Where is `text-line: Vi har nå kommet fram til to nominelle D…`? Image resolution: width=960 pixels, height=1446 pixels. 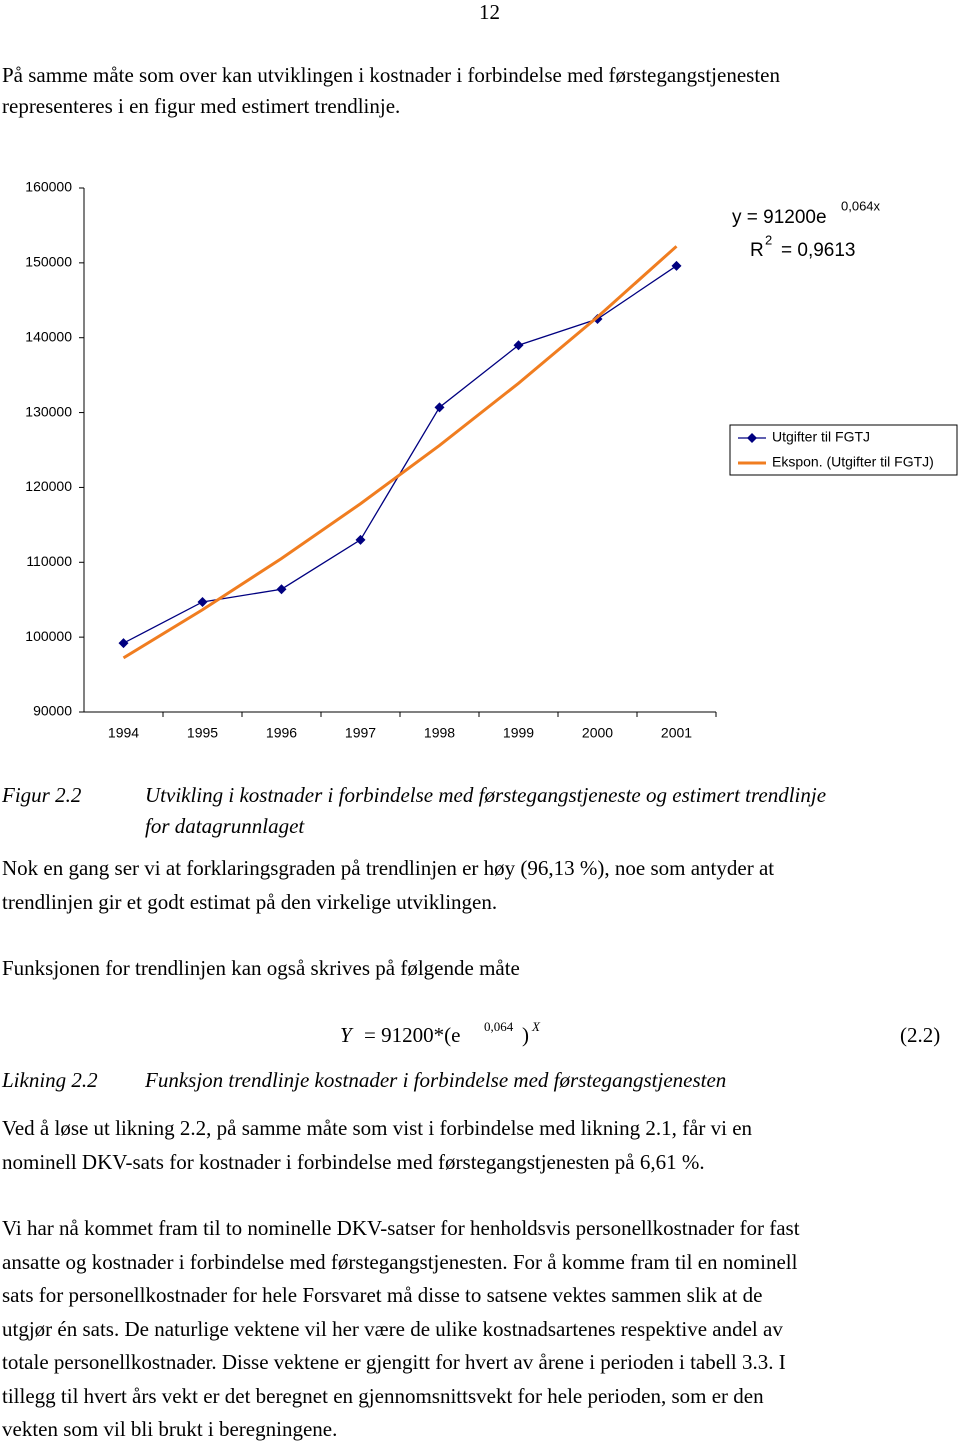 text-line: Vi har nå kommet fram til to nominelle D… is located at coordinates (401, 1228).